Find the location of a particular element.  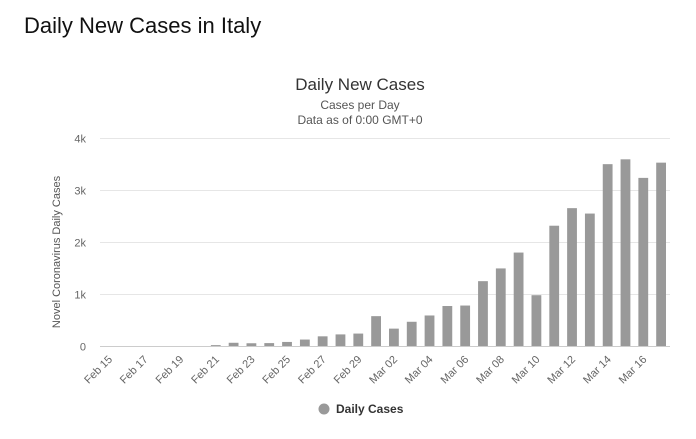

x-tick-label: Feb 27 is located at coordinates (312, 370).